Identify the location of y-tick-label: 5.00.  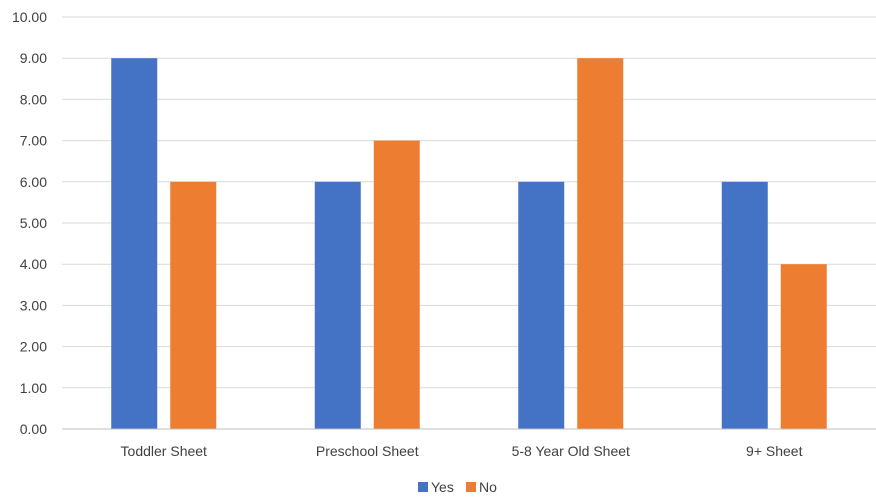
(33, 223).